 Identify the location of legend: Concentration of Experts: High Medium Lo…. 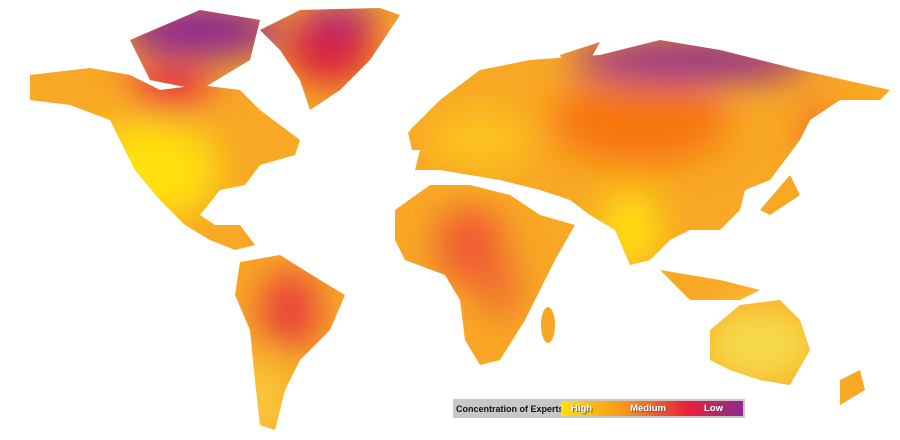
(599, 408).